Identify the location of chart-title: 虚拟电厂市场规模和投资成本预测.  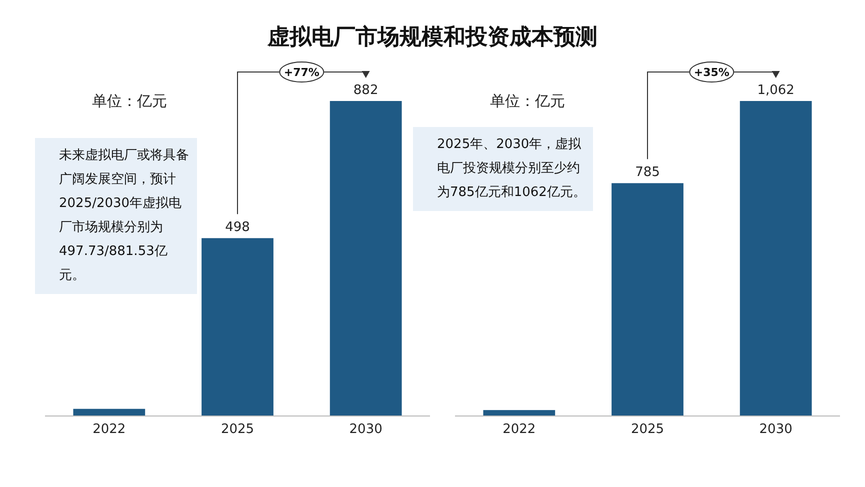
(432, 38).